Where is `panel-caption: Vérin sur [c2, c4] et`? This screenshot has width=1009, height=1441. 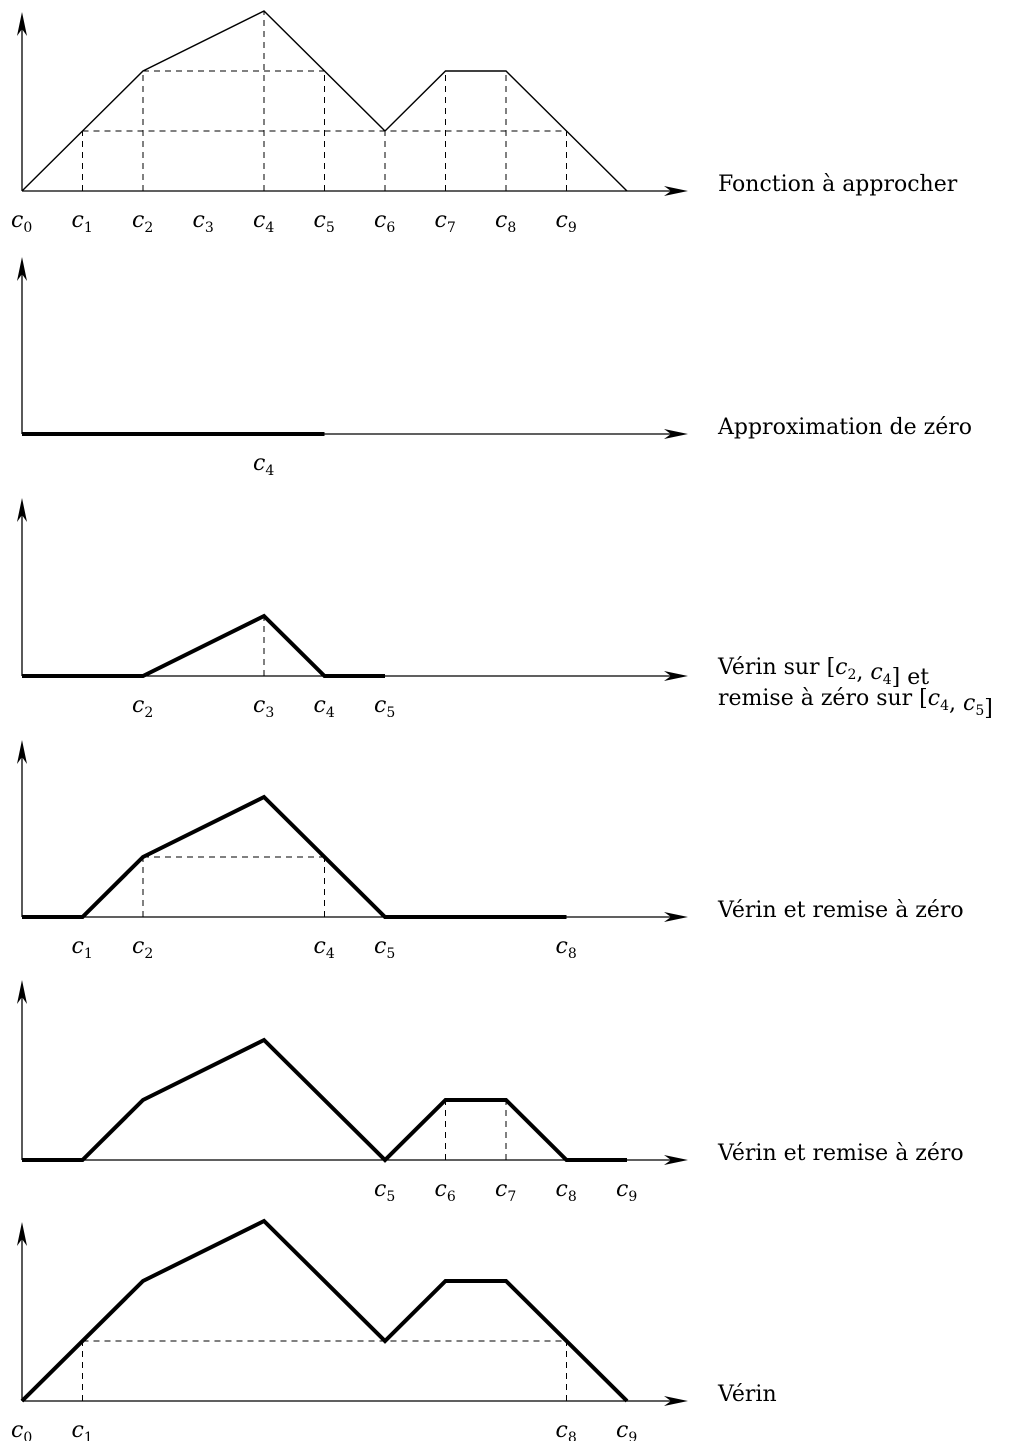 panel-caption: Vérin sur [c2, c4] et is located at coordinates (823, 672).